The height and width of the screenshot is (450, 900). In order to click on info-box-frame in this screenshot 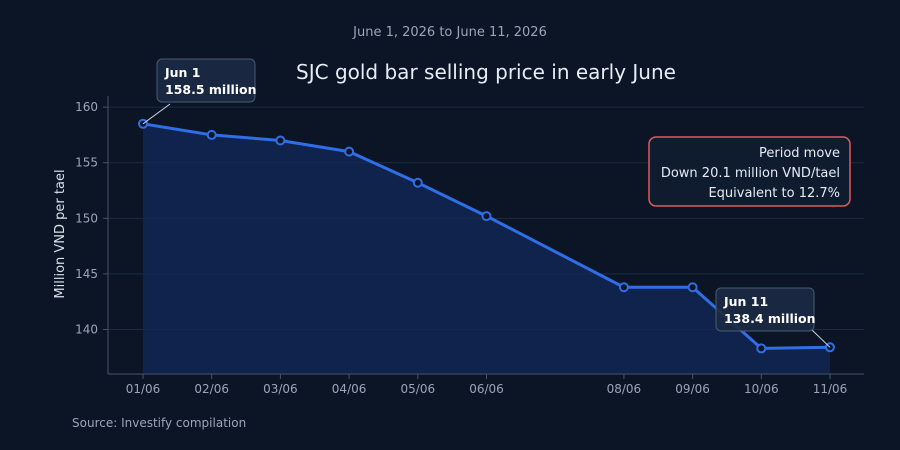, I will do `click(749, 171)`.